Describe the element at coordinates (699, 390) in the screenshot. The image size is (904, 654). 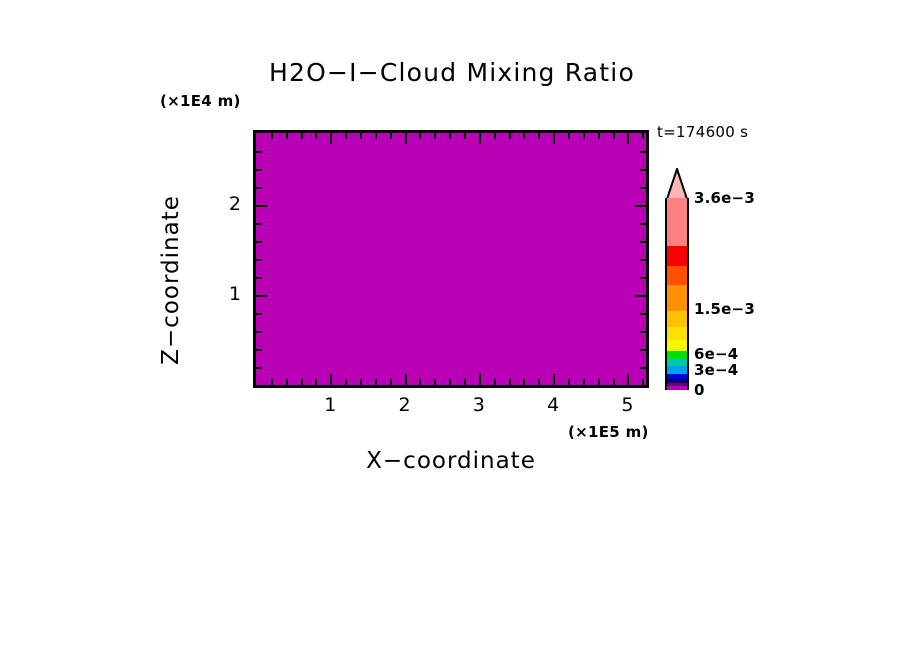
I see `colorbar-tick-label: 0` at that location.